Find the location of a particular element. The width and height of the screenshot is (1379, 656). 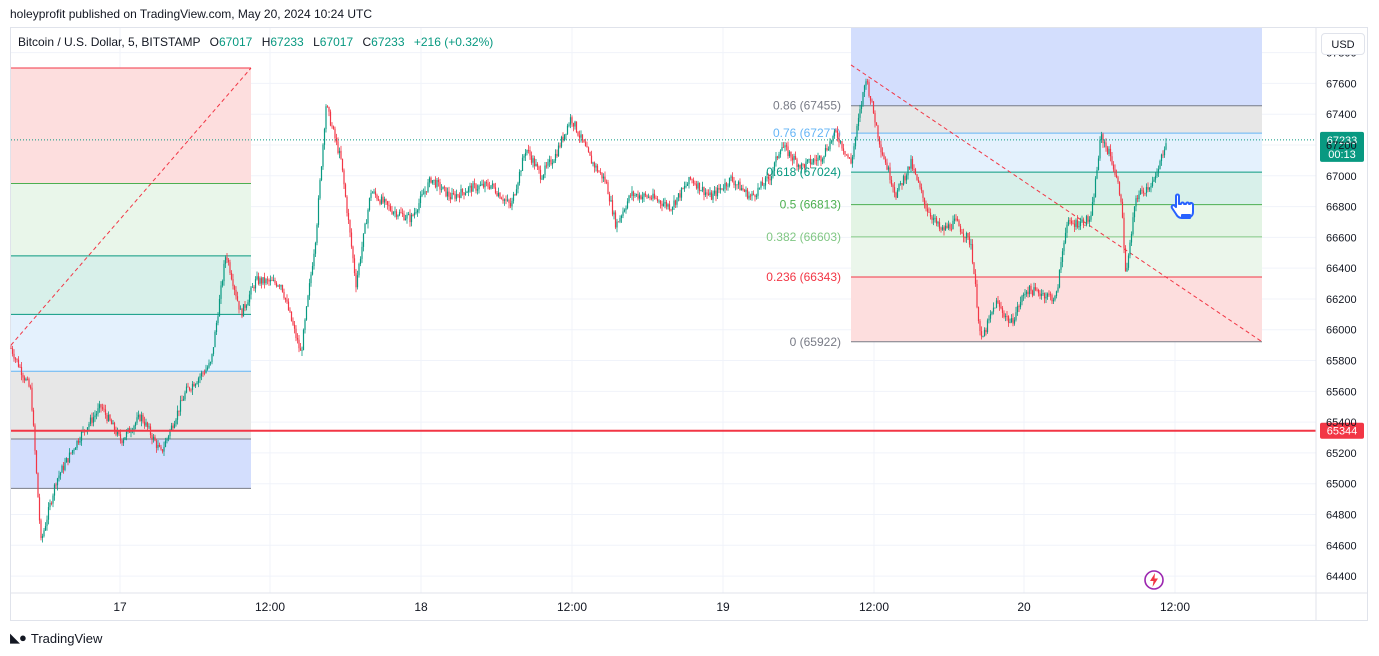

fib-right-zone is located at coordinates (1056, 188).